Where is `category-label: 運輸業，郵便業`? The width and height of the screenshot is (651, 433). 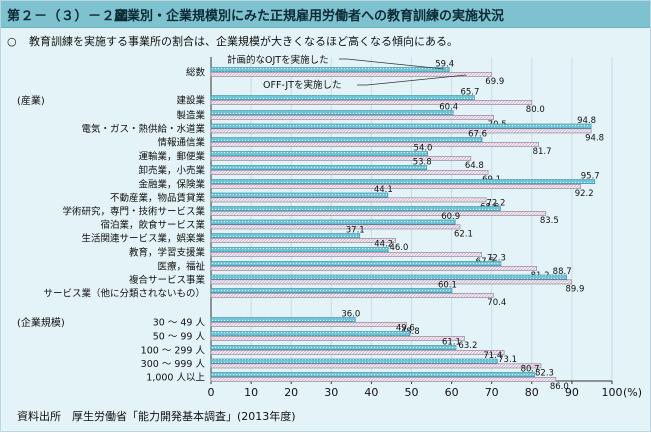
category-label: 運輸業，郵便業 is located at coordinates (171, 157).